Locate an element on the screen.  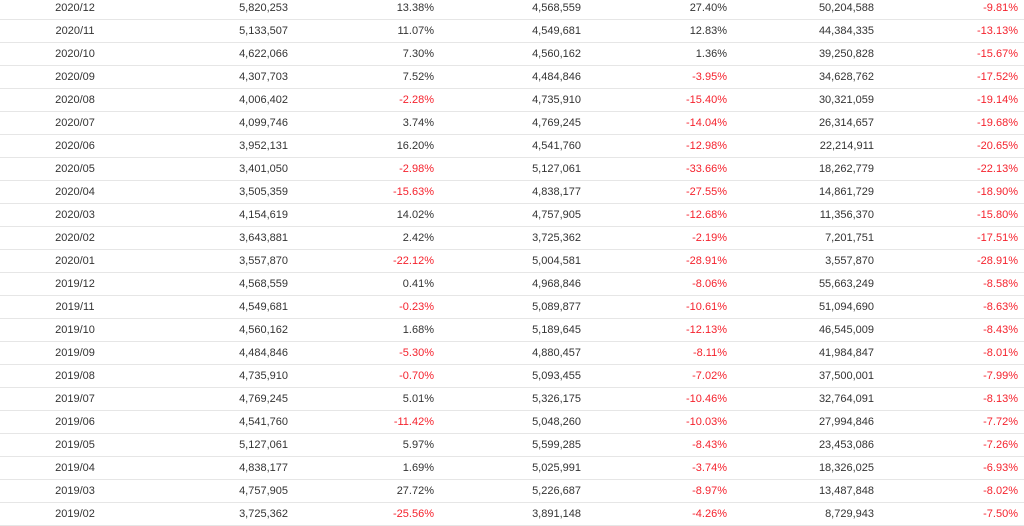
percent-cell: 27.72% is located at coordinates (415, 491).